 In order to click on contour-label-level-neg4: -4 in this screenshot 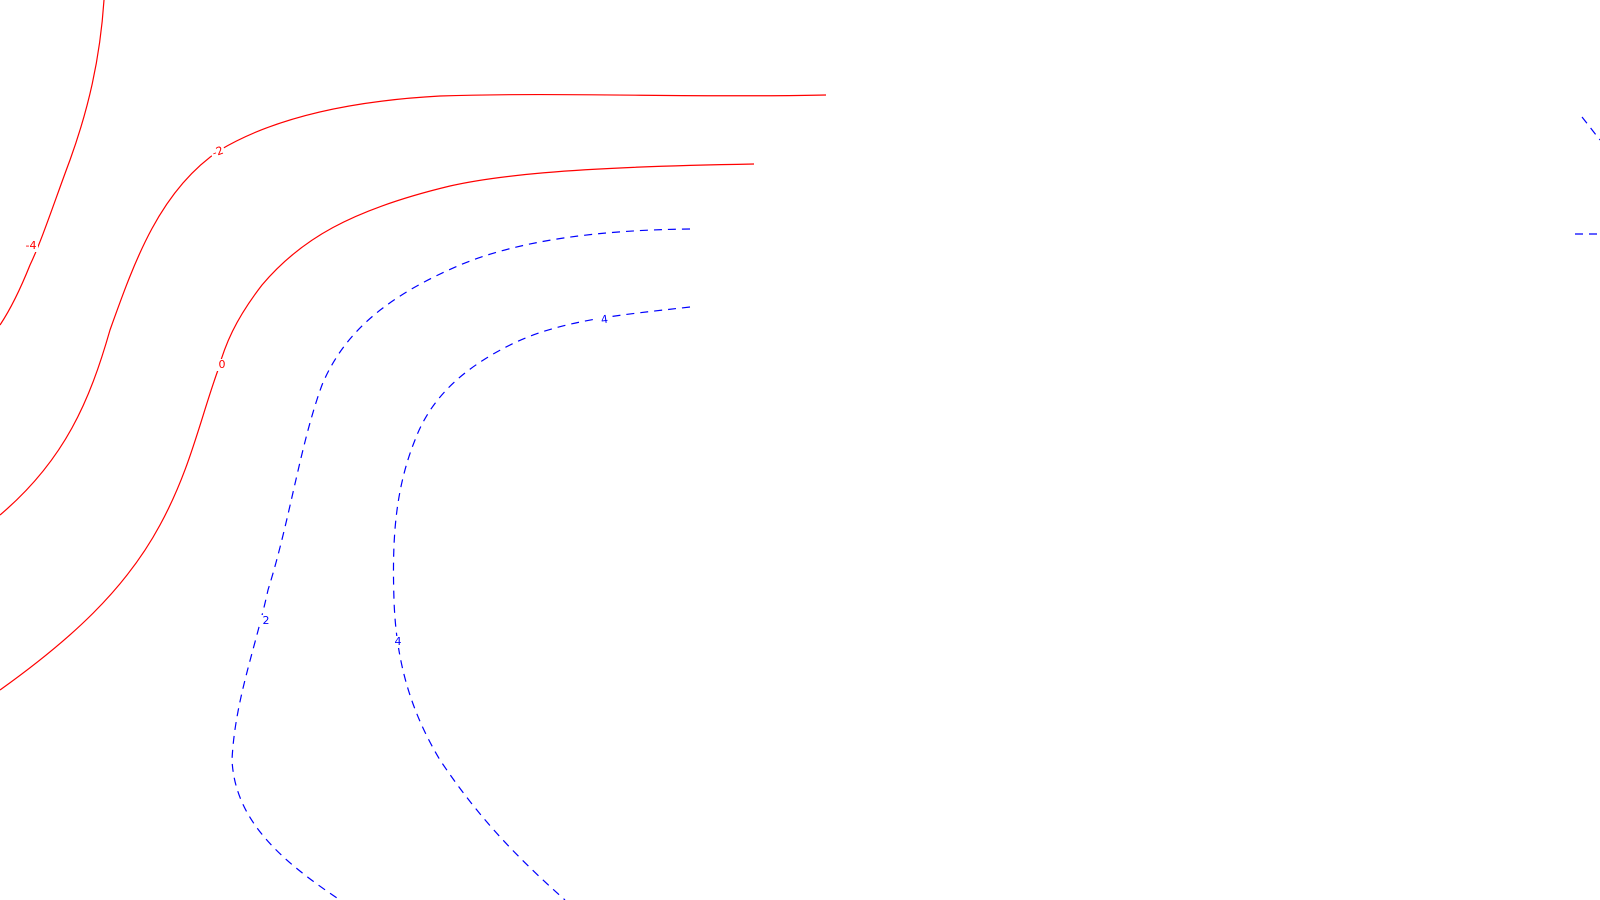, I will do `click(31, 245)`.